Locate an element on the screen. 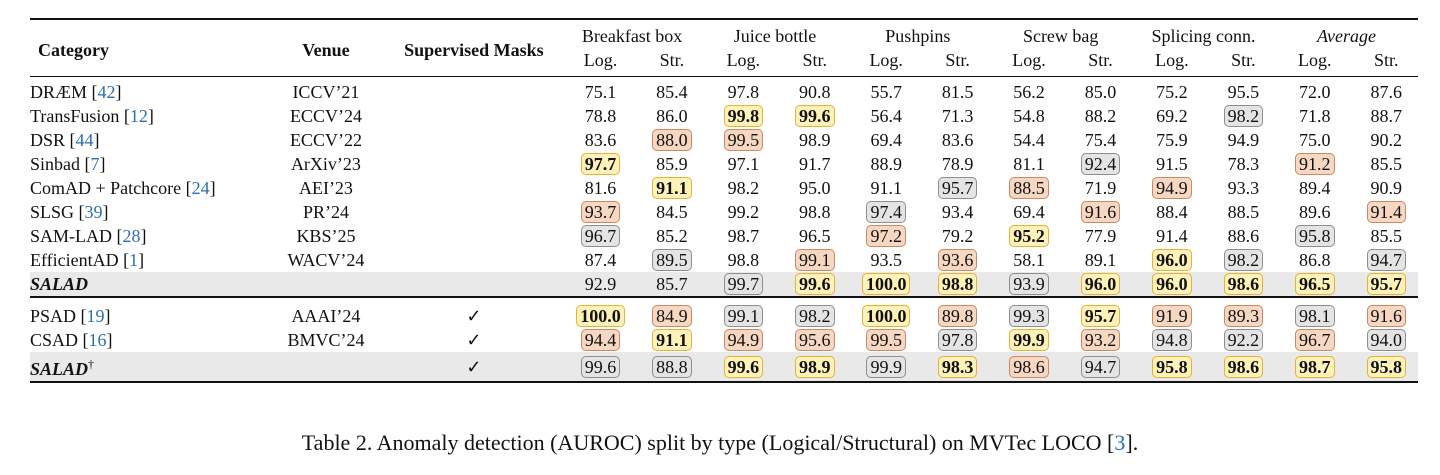  score-value: 91.6 is located at coordinates (1100, 212).